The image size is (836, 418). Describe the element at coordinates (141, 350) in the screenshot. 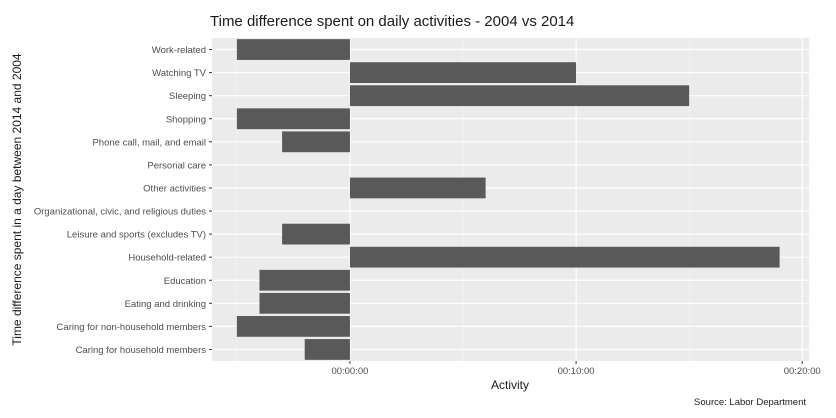

I see `y-tick-label: Caring for household members` at that location.